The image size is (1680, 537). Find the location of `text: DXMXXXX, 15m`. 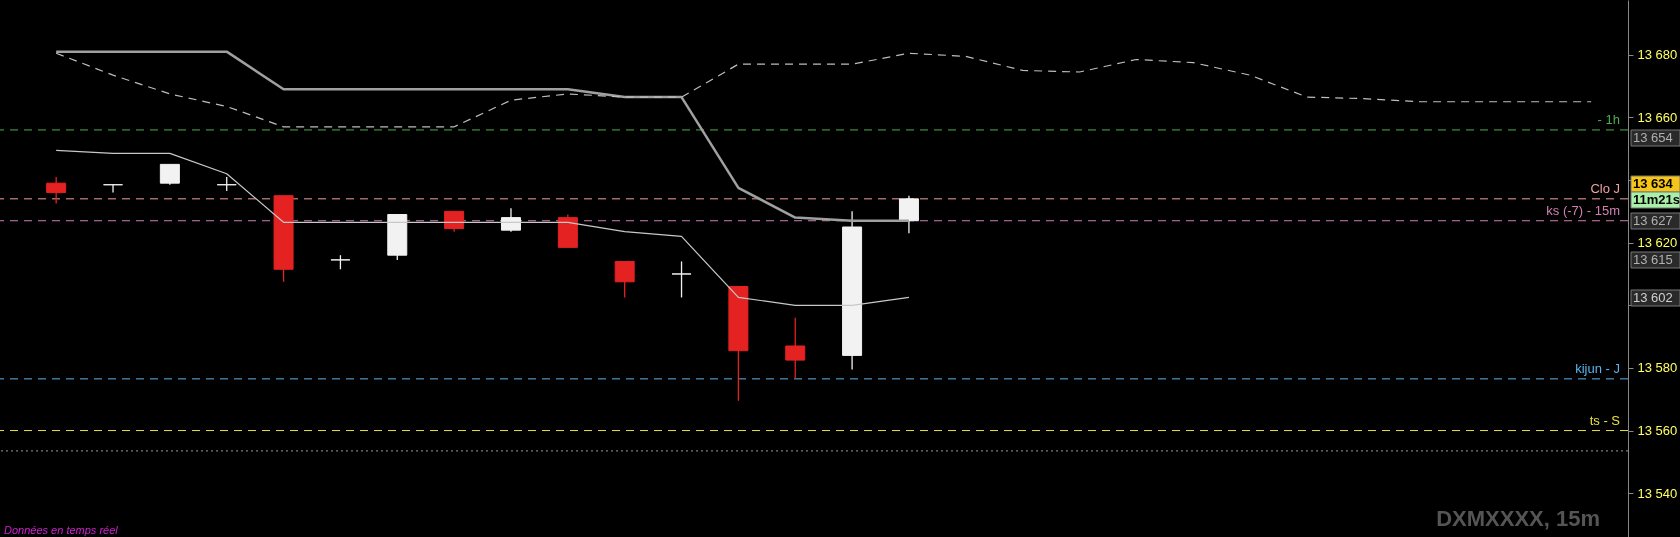

text: DXMXXXX, 15m is located at coordinates (1518, 518).